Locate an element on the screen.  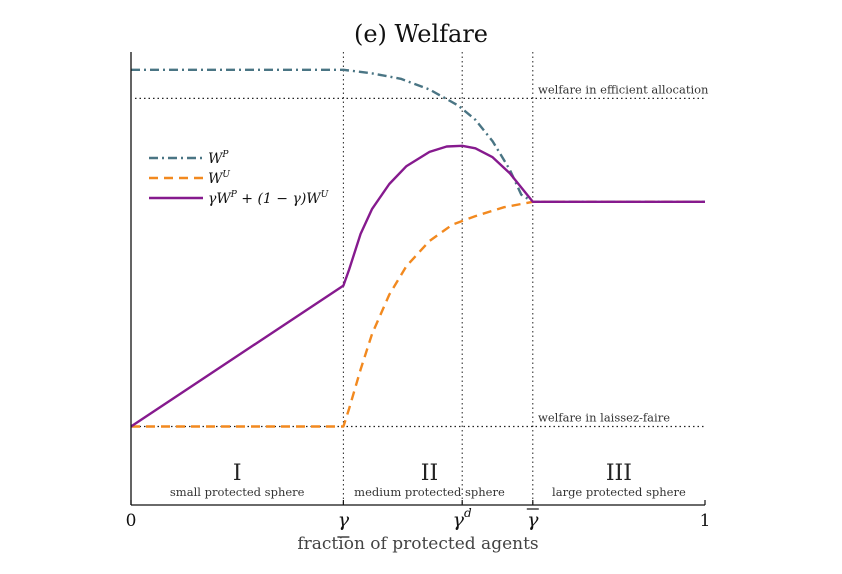
x-tick-label-1: γ is located at coordinates (344, 520).